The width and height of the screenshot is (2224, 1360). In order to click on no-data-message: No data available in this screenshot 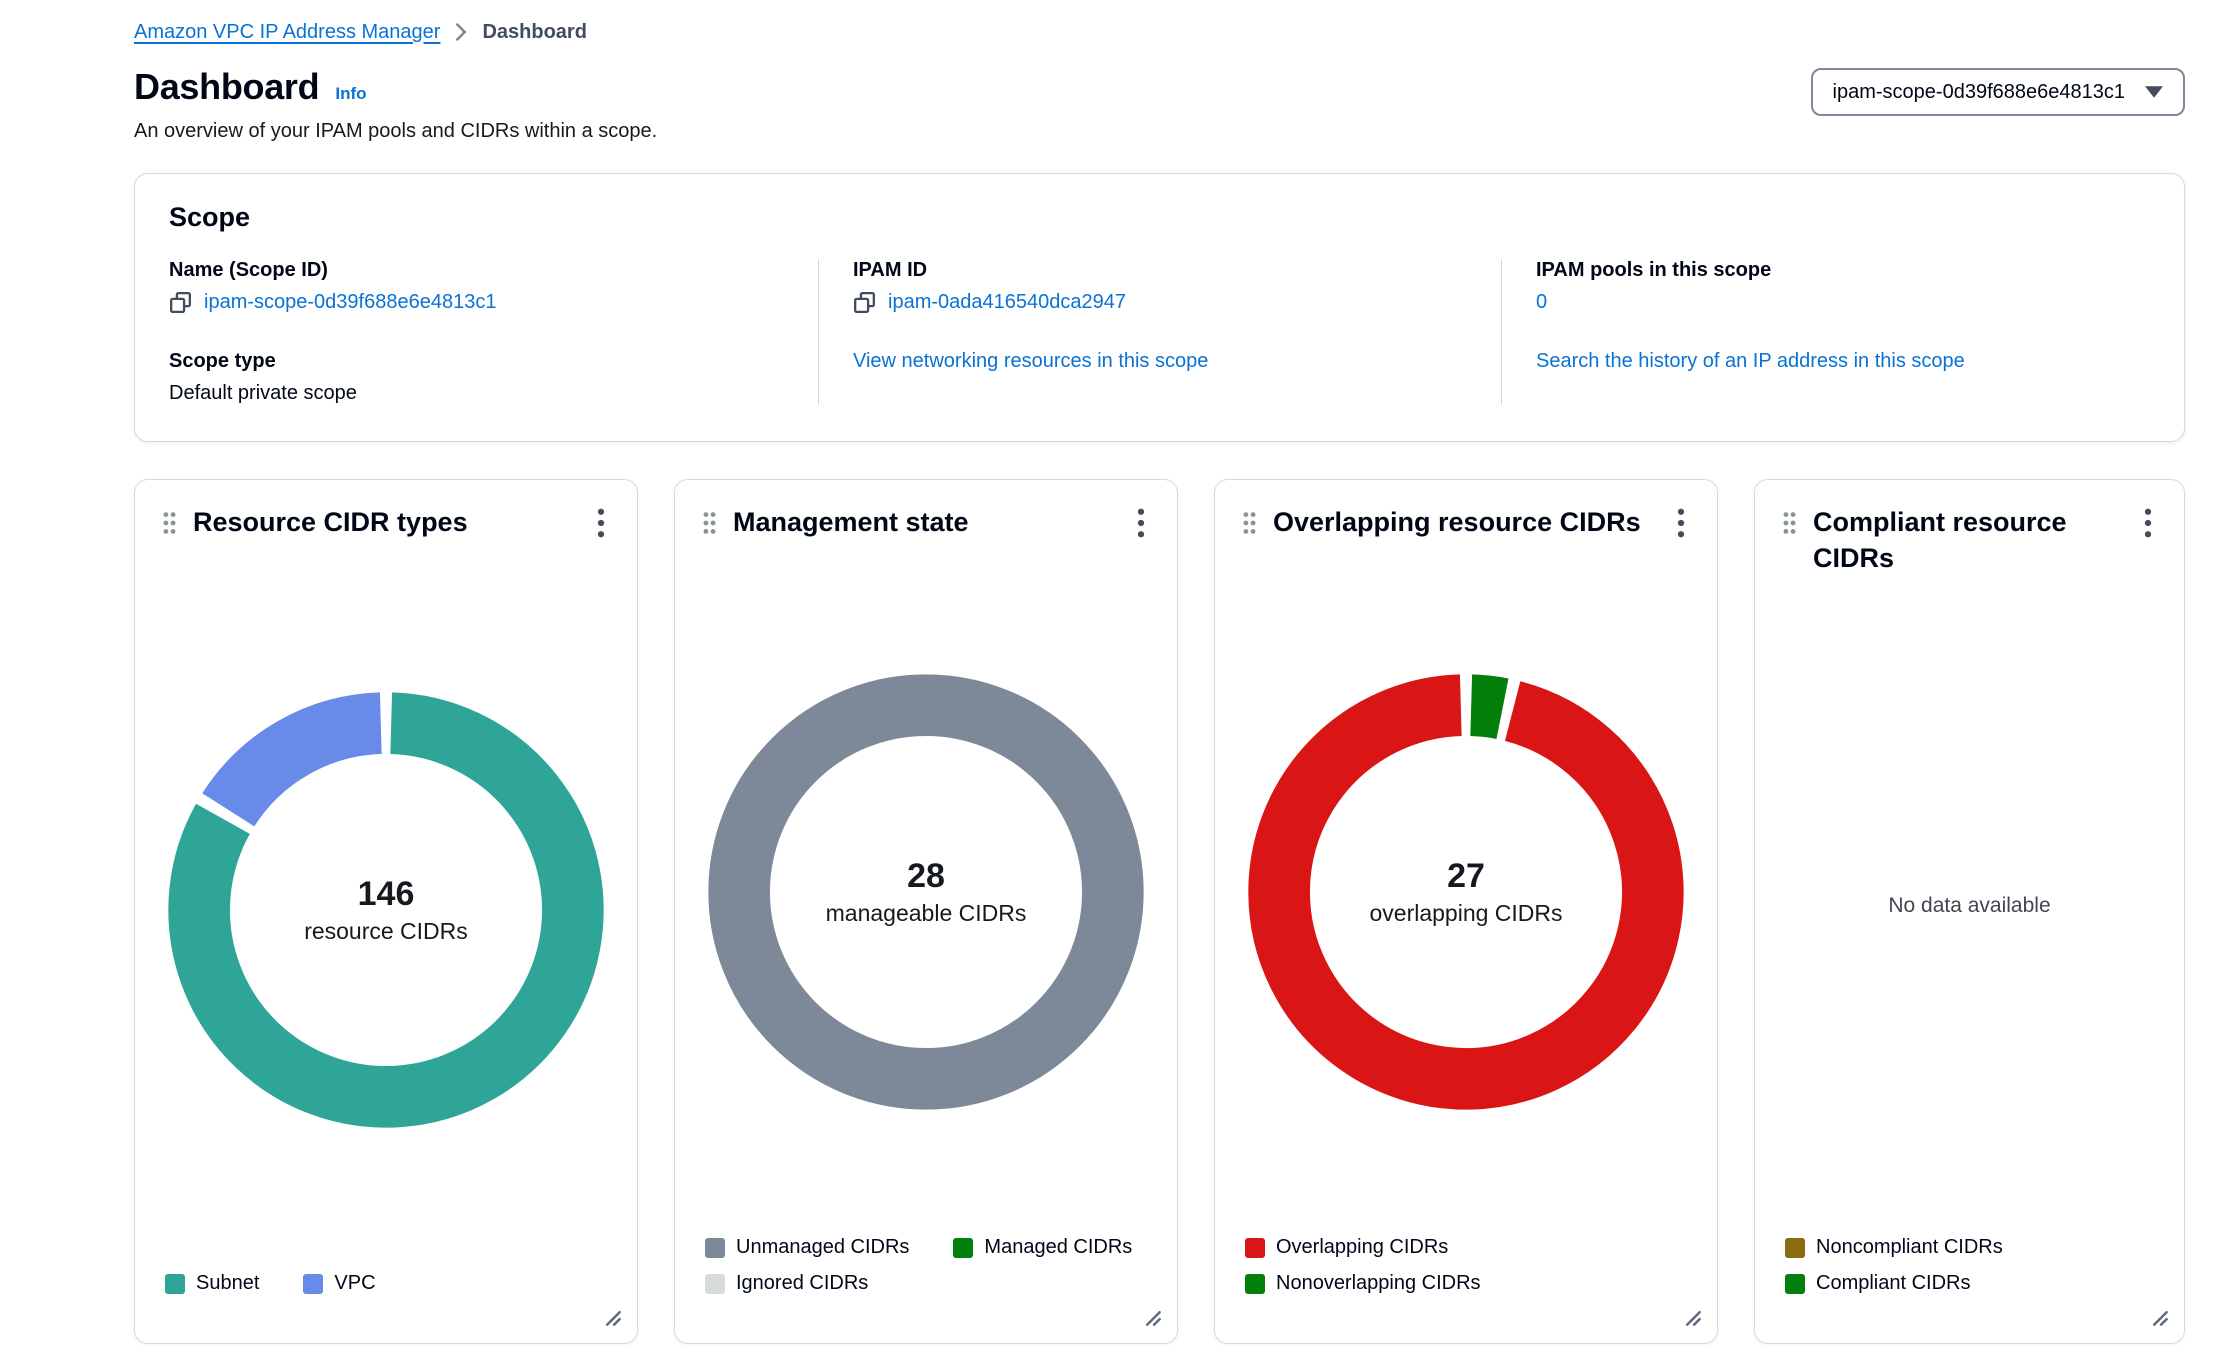, I will do `click(1969, 906)`.